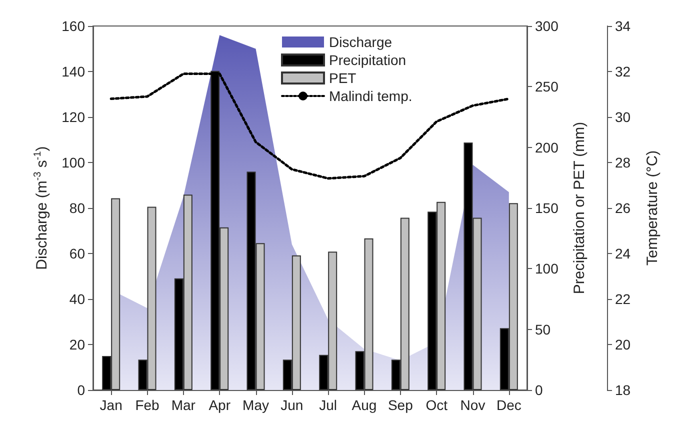  I want to click on x-tick-label: Jun, so click(292, 405).